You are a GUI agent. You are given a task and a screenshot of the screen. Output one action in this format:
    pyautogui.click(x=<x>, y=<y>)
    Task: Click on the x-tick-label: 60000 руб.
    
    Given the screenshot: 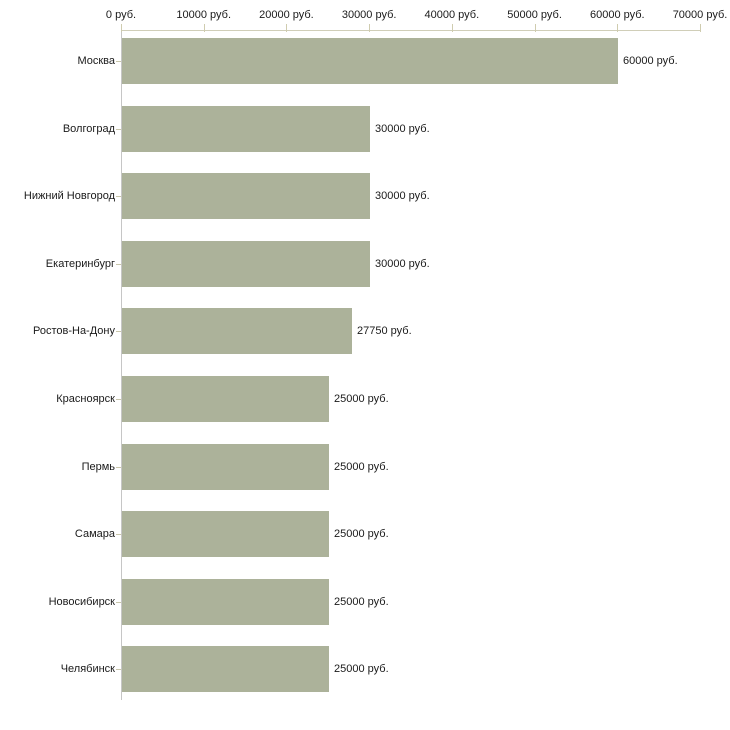 What is the action you would take?
    pyautogui.click(x=617, y=15)
    